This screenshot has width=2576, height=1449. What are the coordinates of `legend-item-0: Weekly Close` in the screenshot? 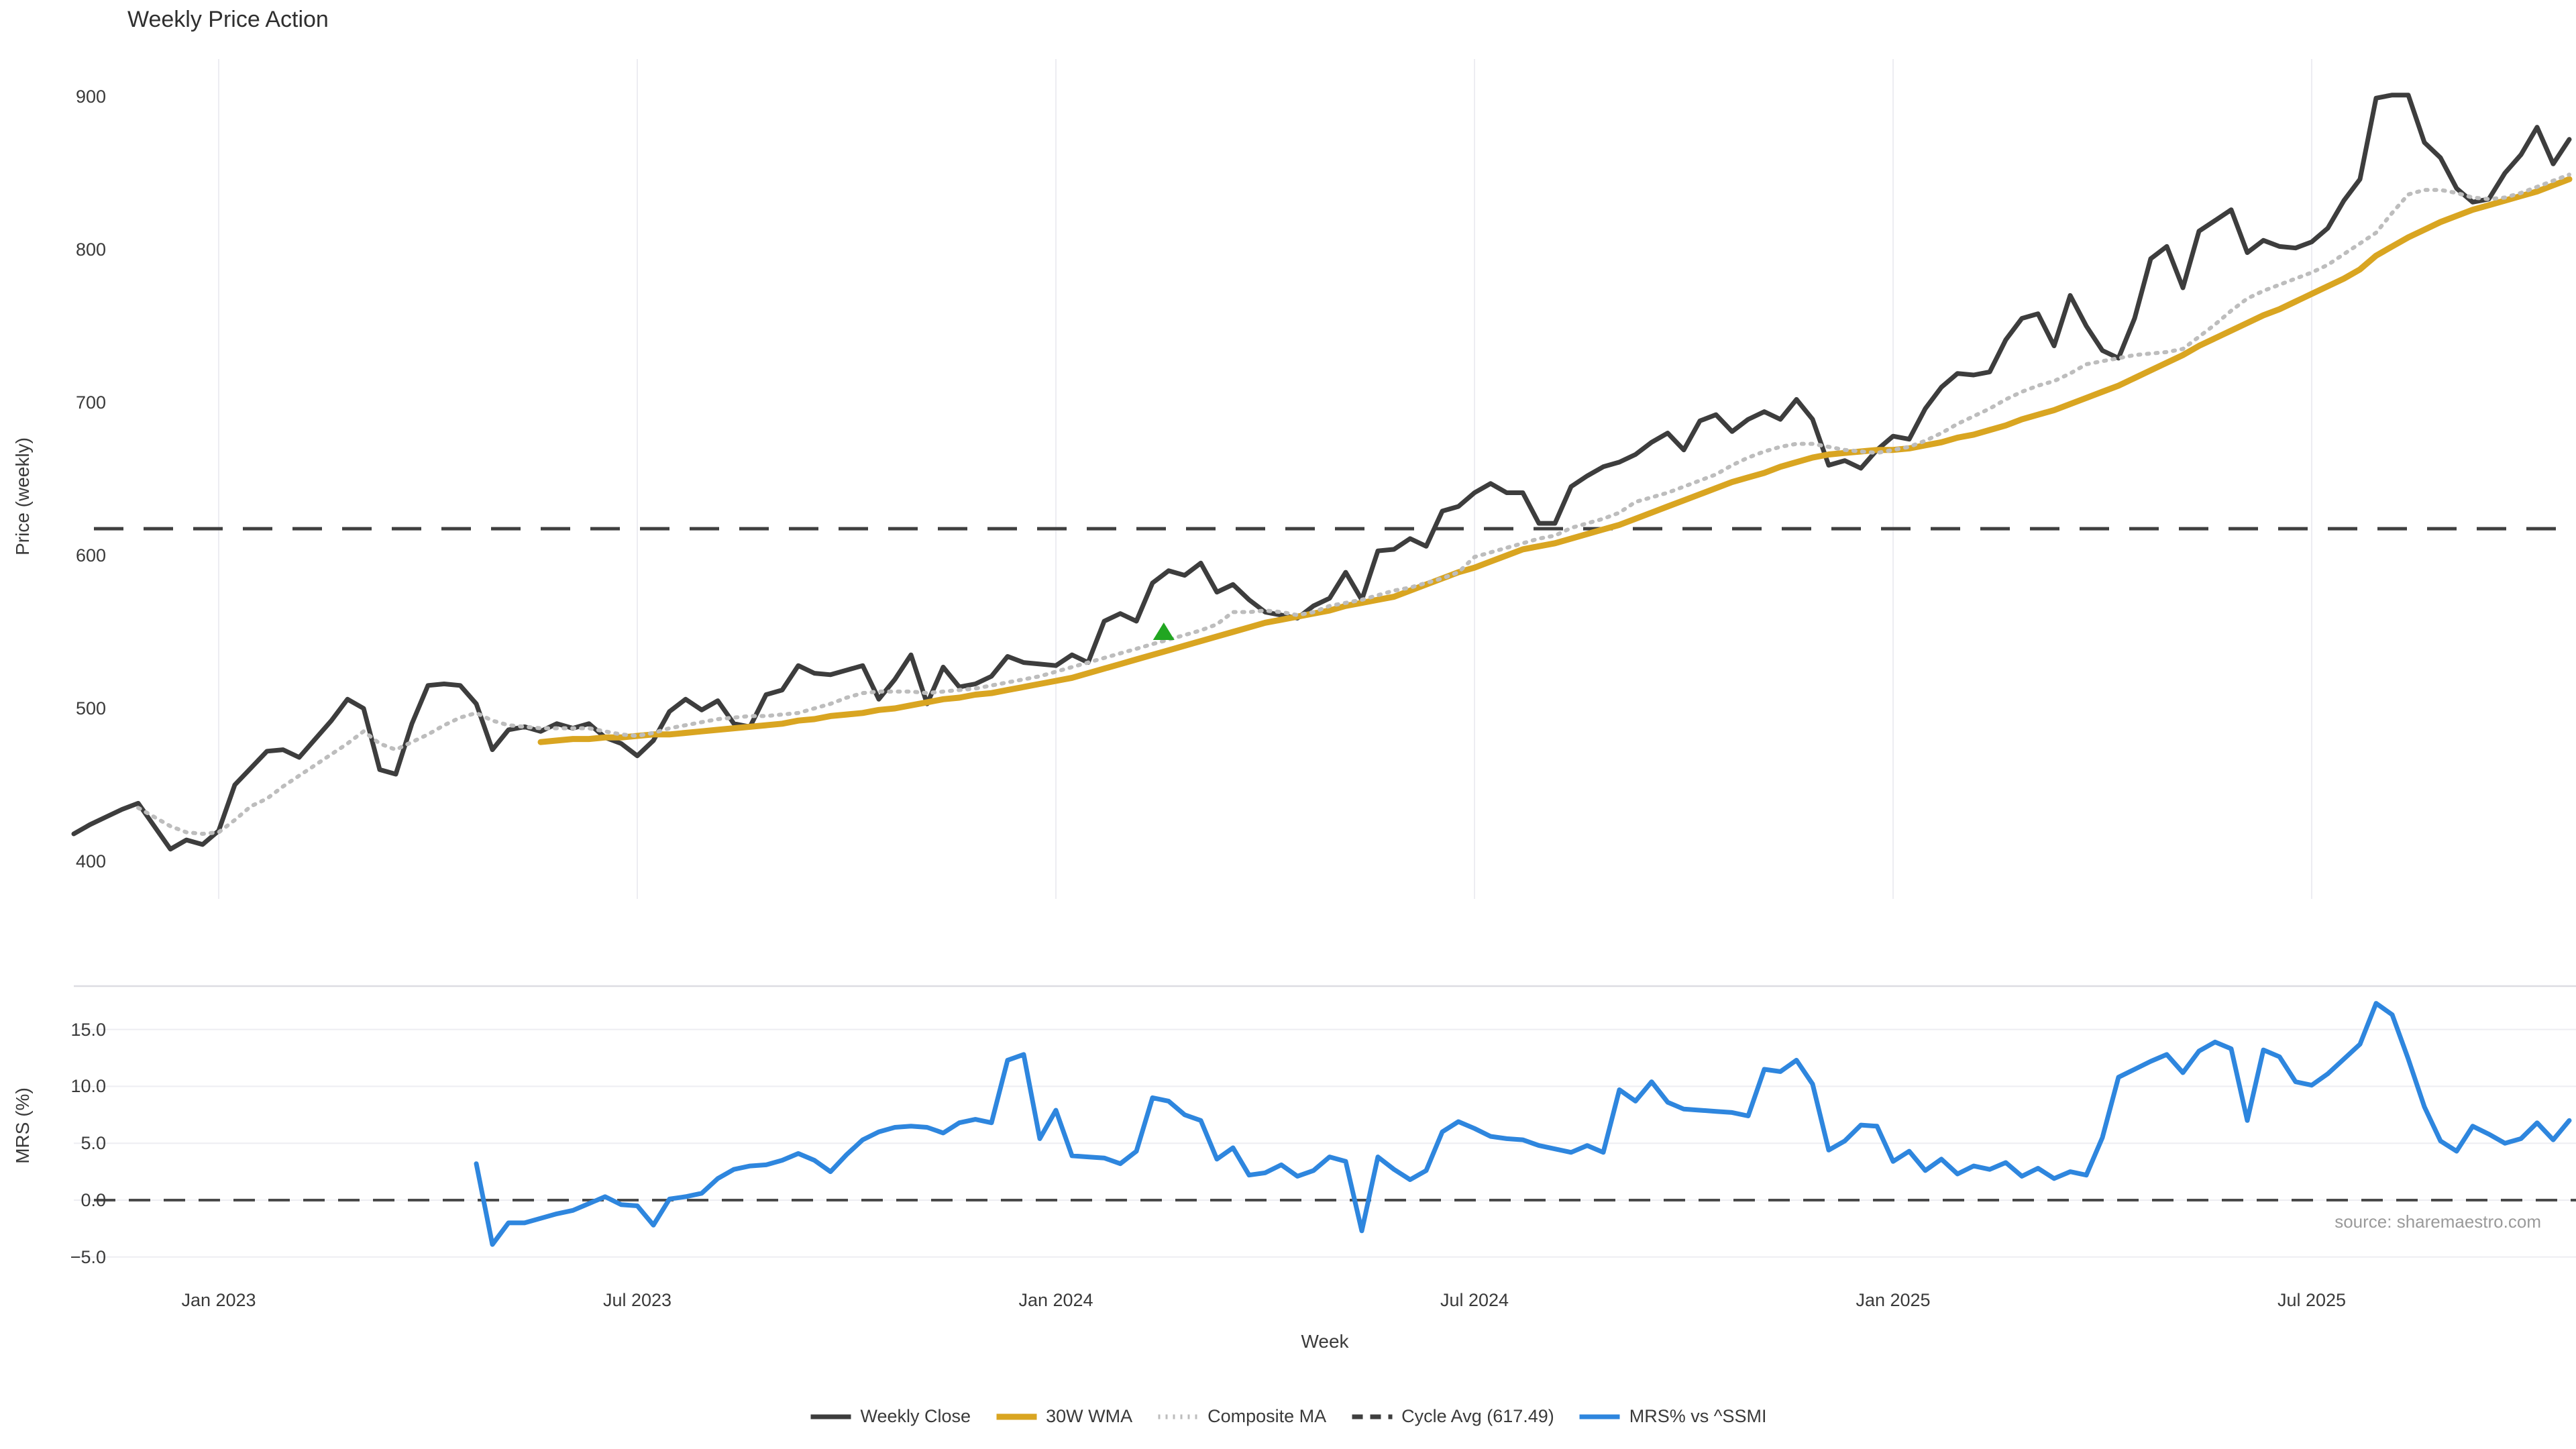 It's located at (890, 1416).